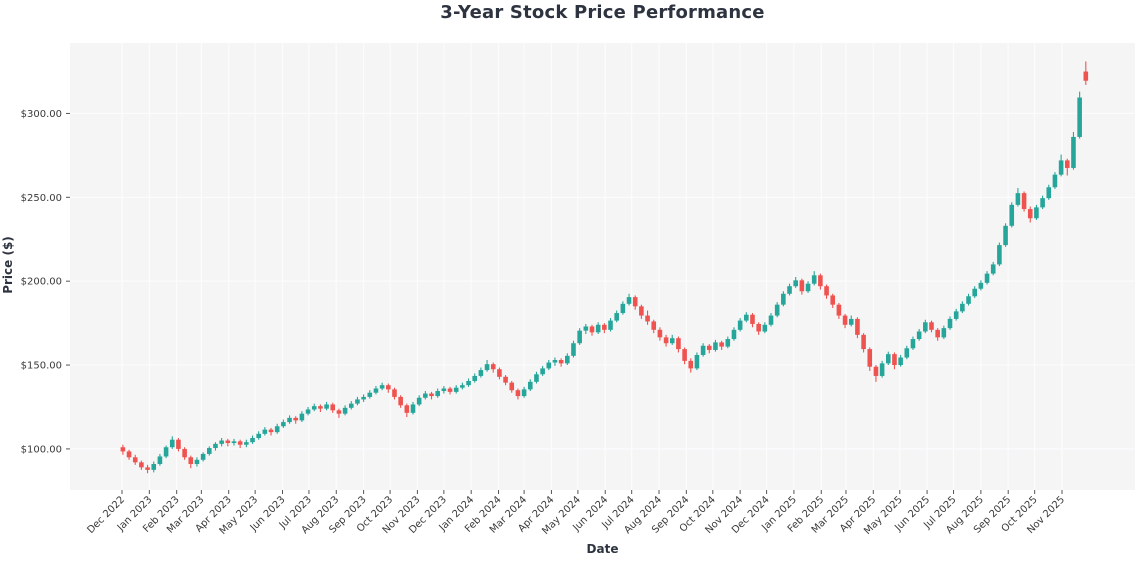 This screenshot has width=1140, height=566. I want to click on chart-title: 3-Year Stock Price Performance, so click(602, 12).